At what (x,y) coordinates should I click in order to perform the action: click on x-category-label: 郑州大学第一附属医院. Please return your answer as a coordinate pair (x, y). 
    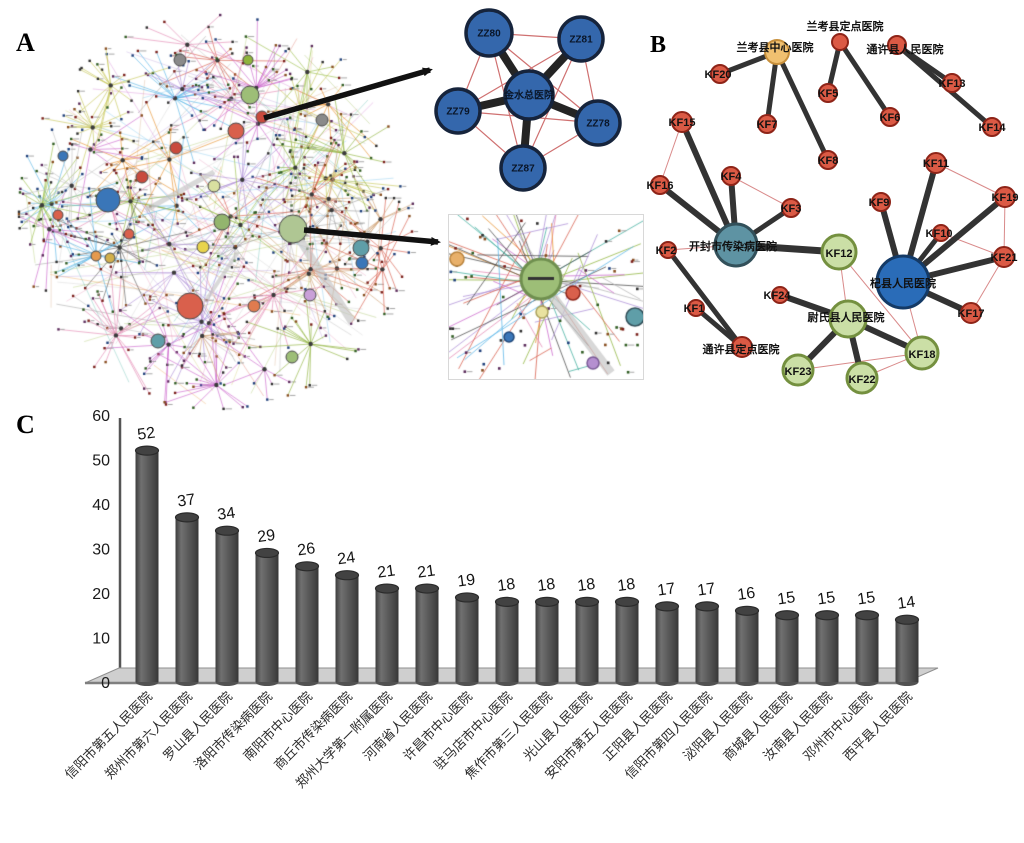
    Looking at the image, I should click on (344, 740).